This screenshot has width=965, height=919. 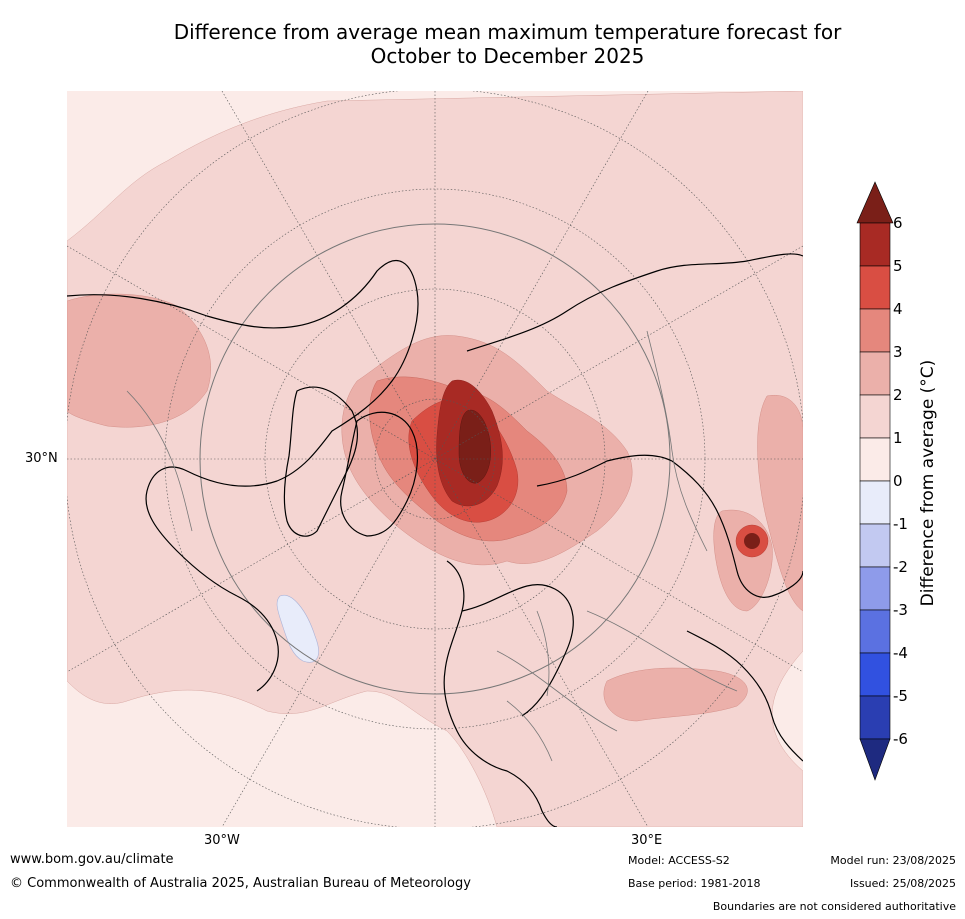 I want to click on colorbar-bin-neg5-neg4, so click(x=875, y=674).